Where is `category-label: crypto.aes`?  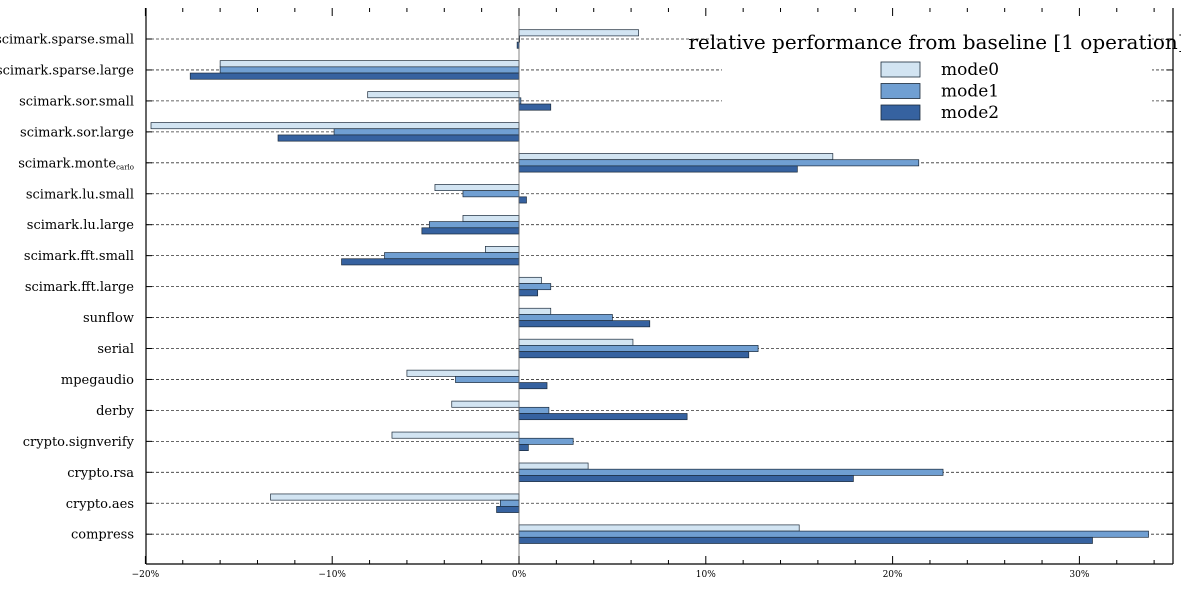
category-label: crypto.aes is located at coordinates (100, 504).